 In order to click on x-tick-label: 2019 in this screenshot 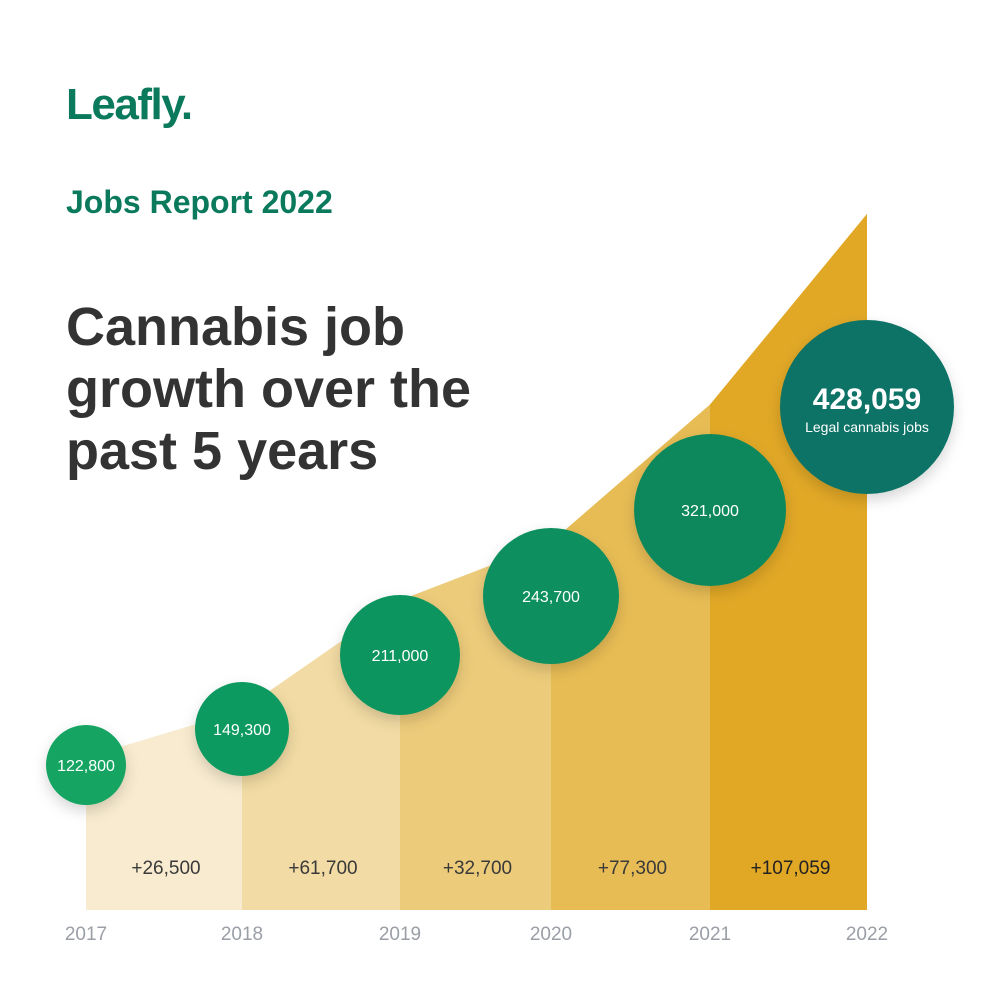, I will do `click(400, 934)`.